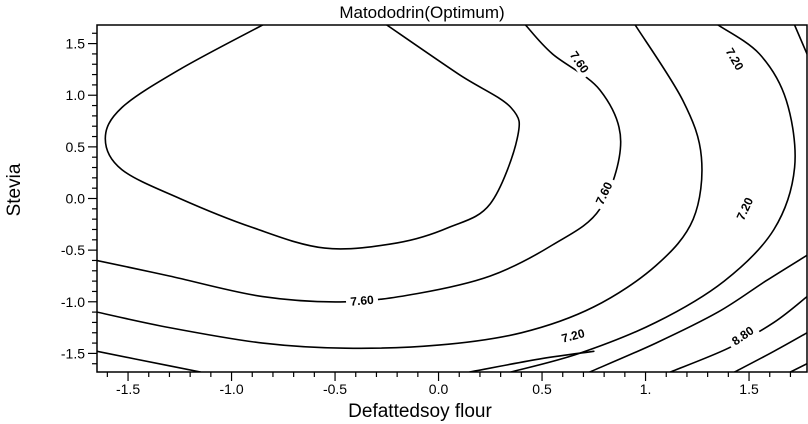 This screenshot has width=808, height=424. Describe the element at coordinates (73, 250) in the screenshot. I see `y-tick-label: -0.5` at that location.